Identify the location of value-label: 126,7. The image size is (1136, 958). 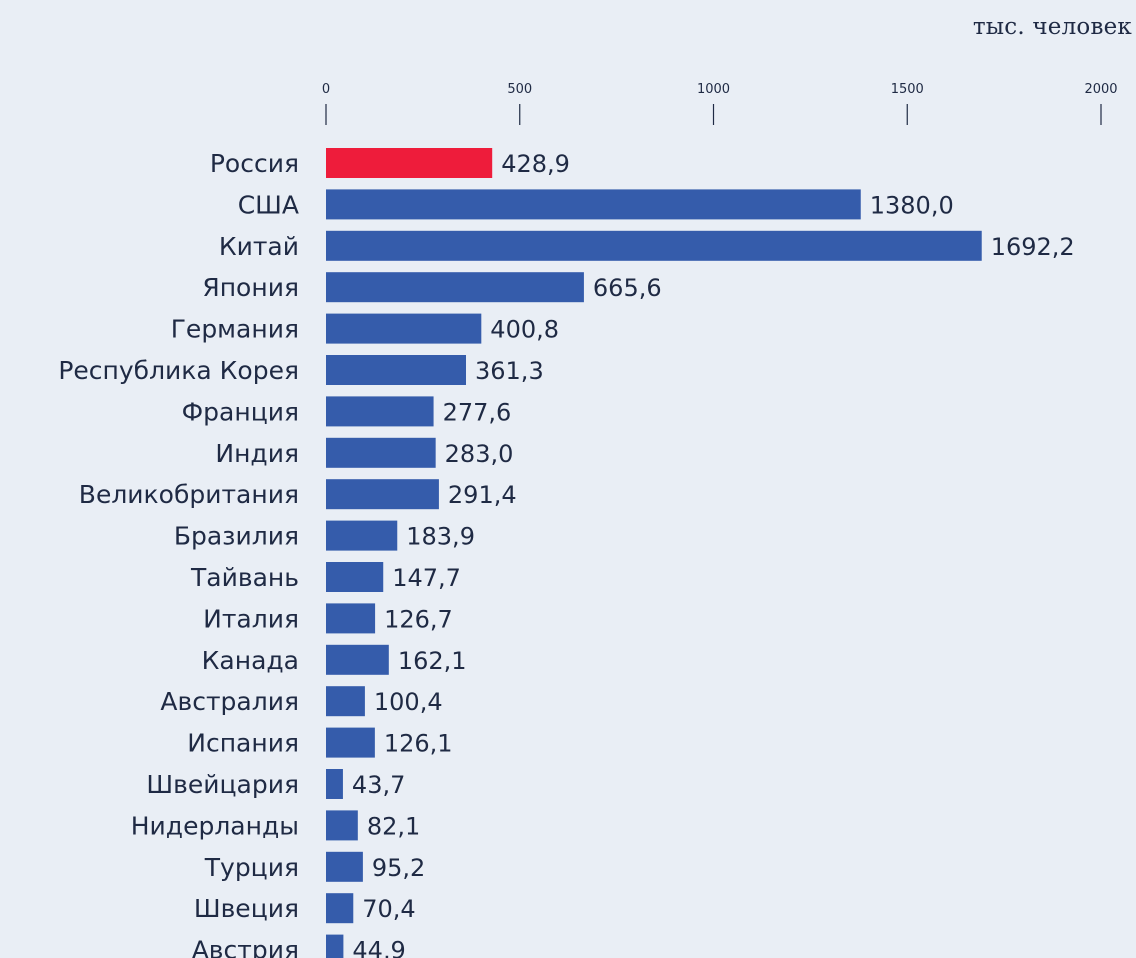
(418, 619).